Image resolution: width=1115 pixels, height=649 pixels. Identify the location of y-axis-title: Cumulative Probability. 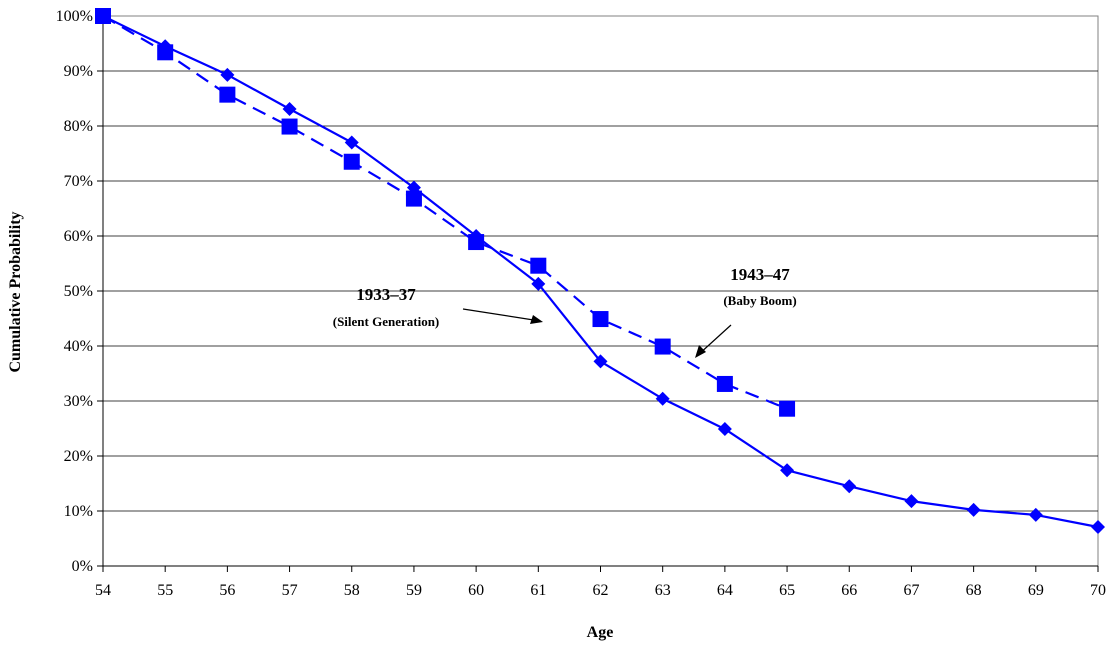
(15, 291).